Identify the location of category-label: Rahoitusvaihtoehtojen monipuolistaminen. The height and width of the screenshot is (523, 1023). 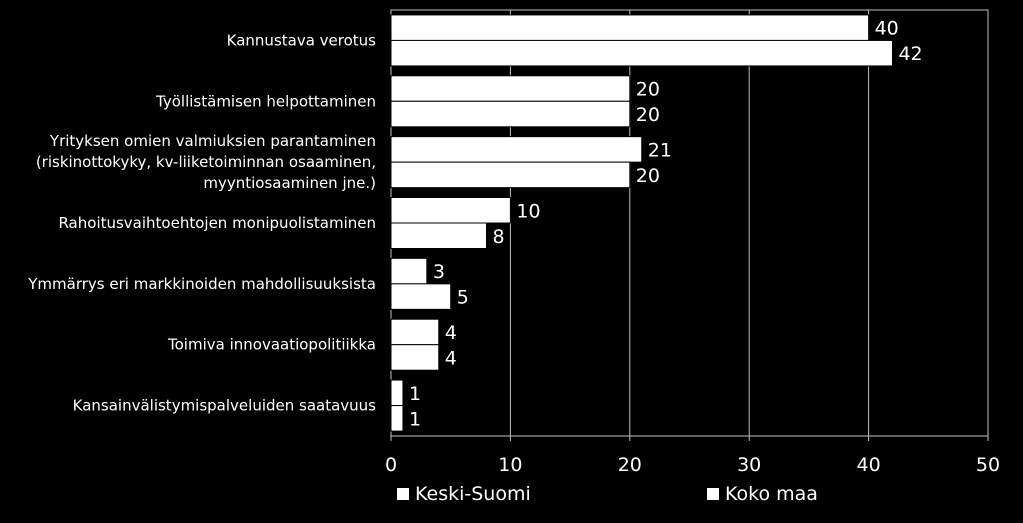
(217, 223).